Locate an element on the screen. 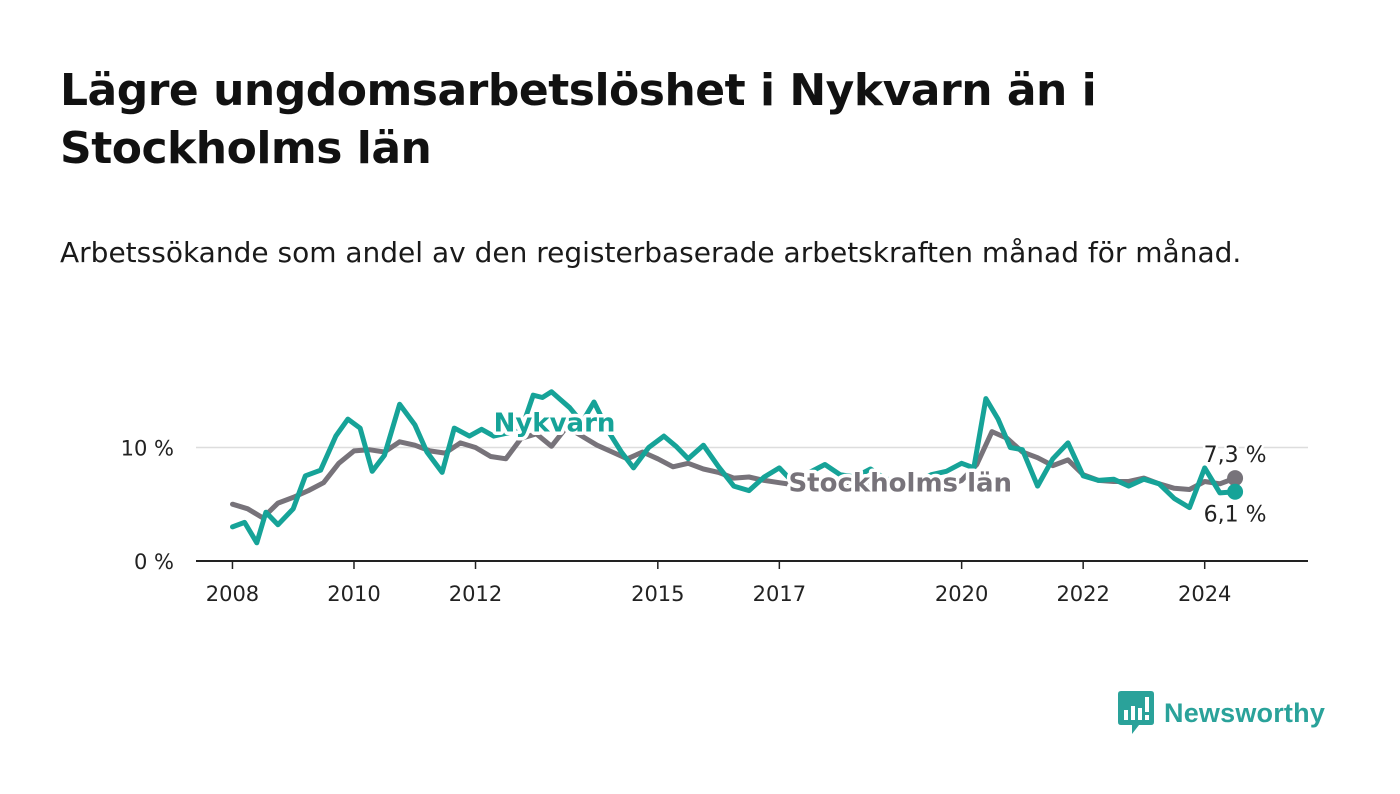 The image size is (1400, 794). x-tick-label: 2010 is located at coordinates (353, 594).